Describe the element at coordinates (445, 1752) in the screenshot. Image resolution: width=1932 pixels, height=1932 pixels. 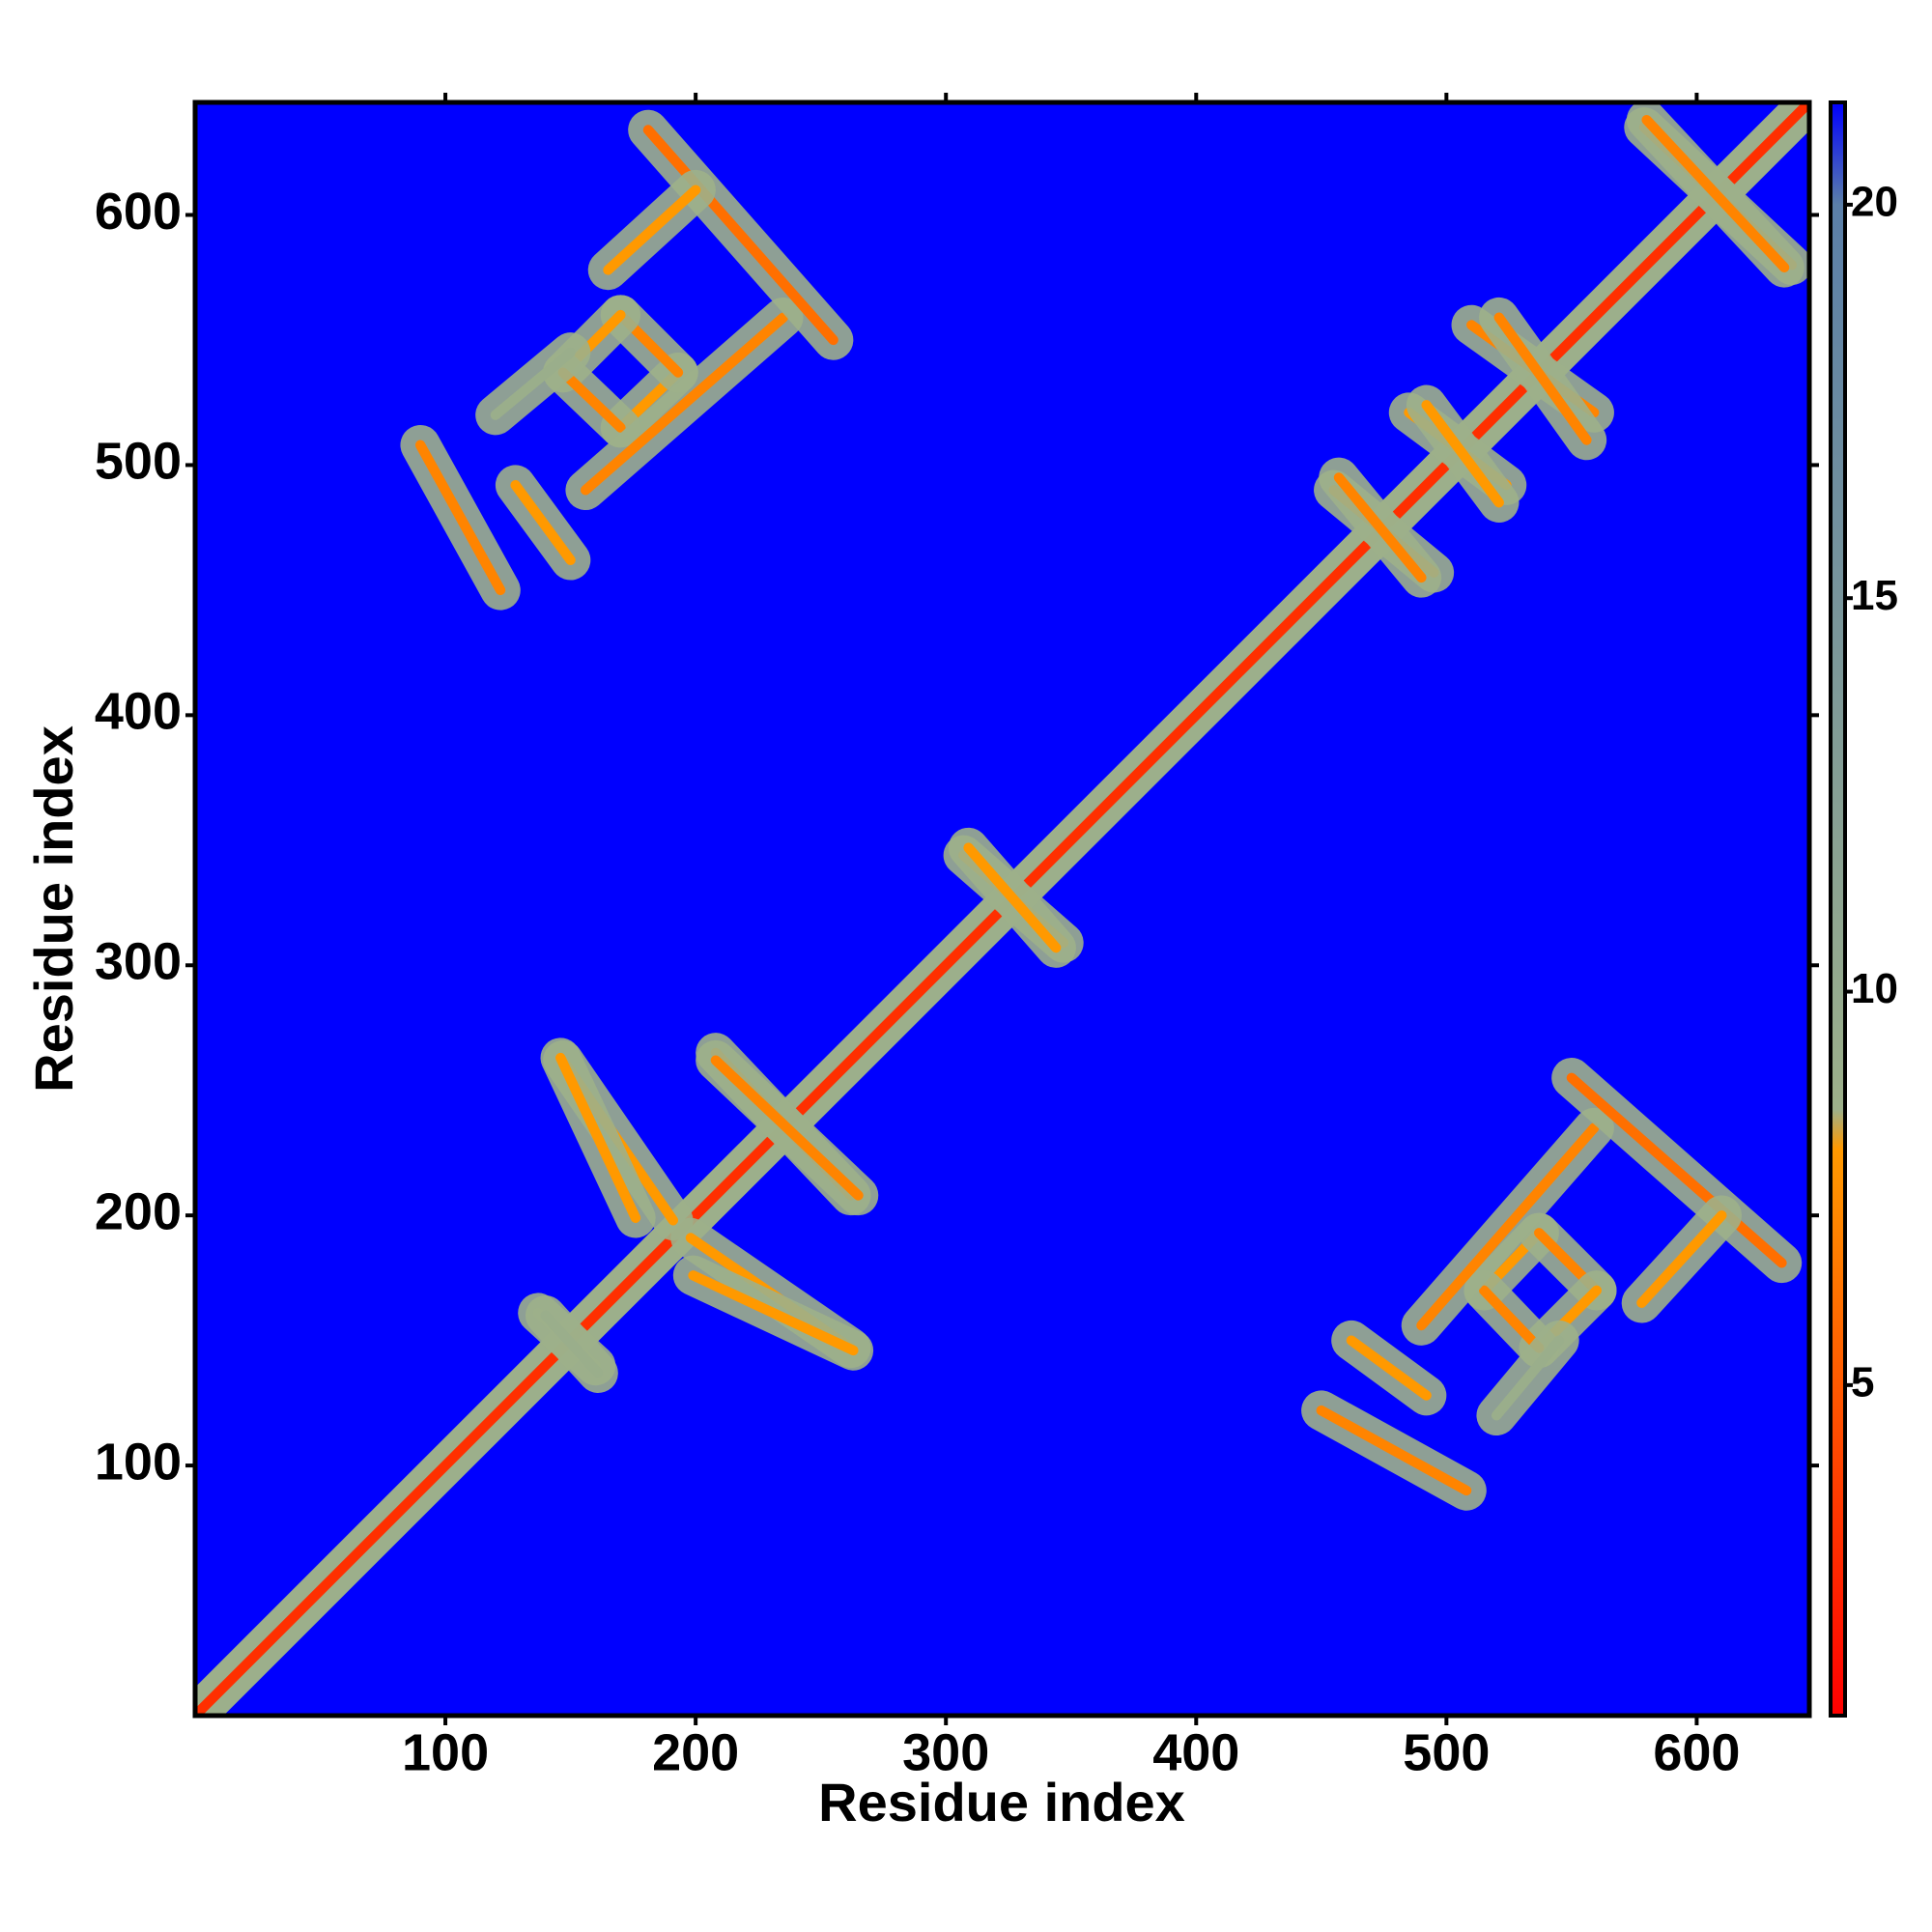
I see `x-tick-label: 100` at that location.